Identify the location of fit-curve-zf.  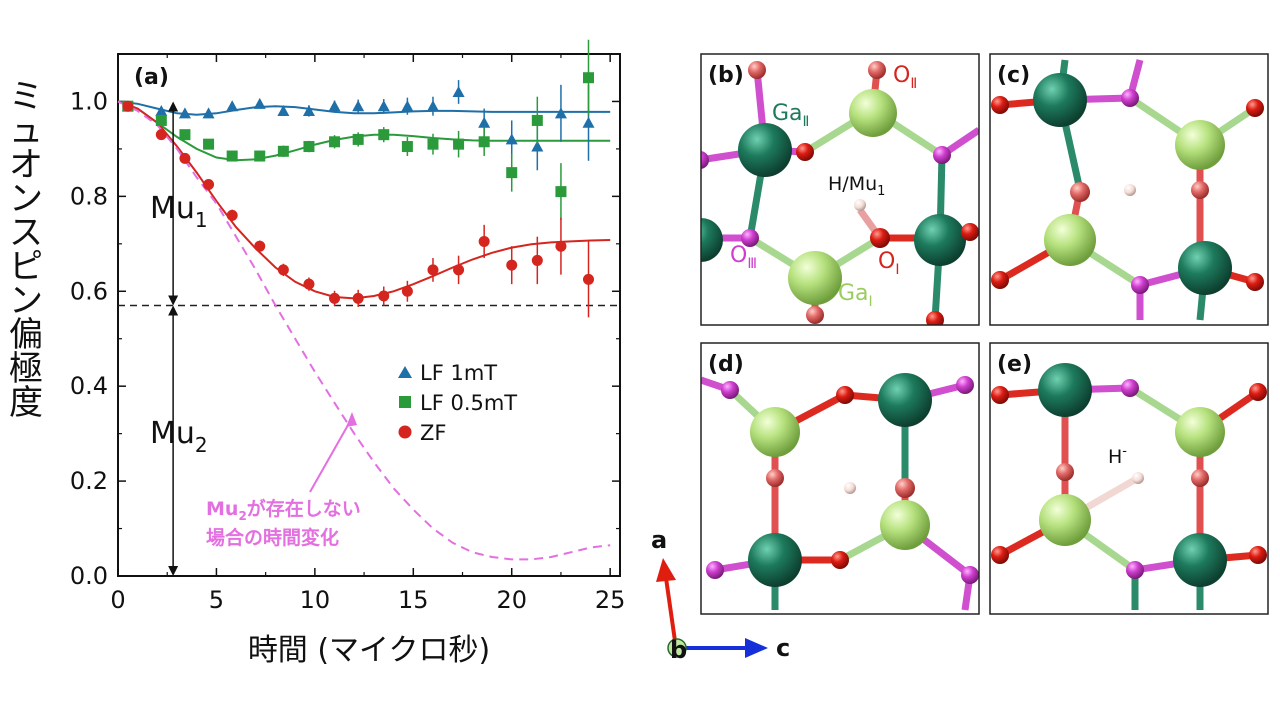
(364, 200).